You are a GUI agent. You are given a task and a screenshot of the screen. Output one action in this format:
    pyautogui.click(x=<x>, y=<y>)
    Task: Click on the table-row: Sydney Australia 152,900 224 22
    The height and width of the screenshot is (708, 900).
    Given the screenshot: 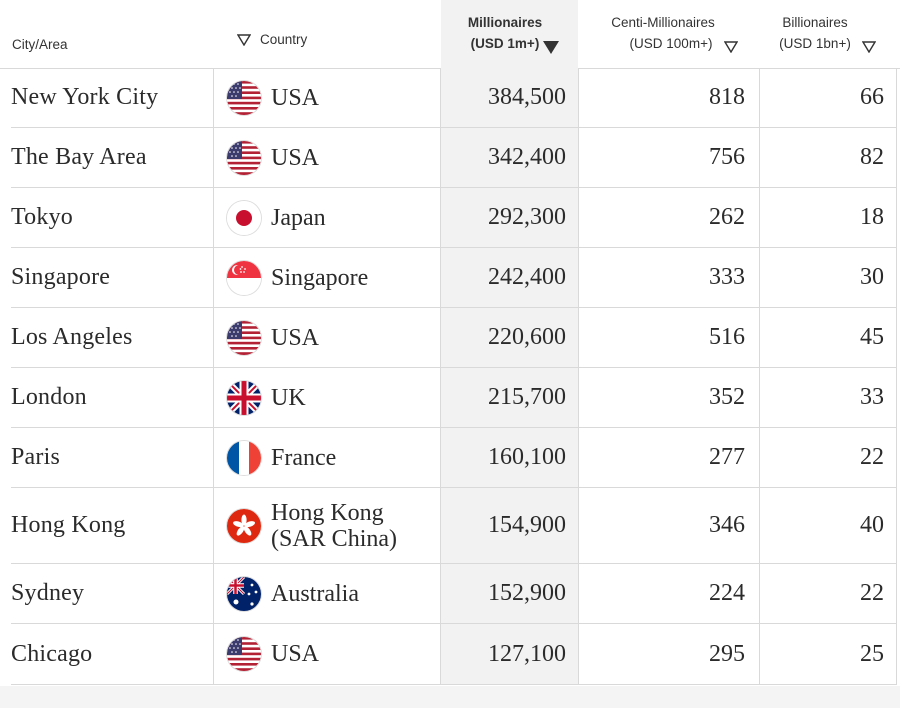 What is the action you would take?
    pyautogui.click(x=454, y=594)
    